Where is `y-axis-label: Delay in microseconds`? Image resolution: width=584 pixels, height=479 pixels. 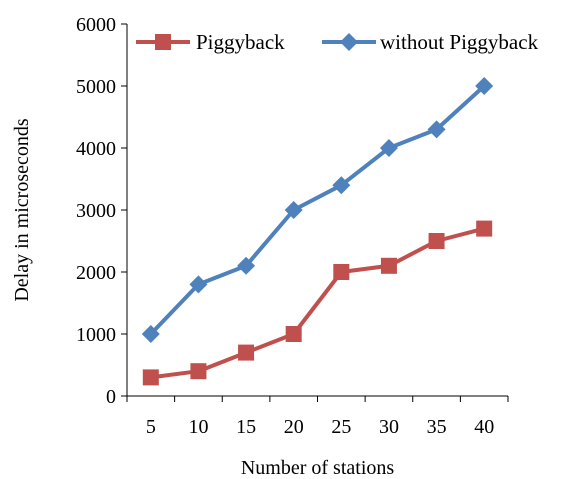 y-axis-label: Delay in microseconds is located at coordinates (22, 209).